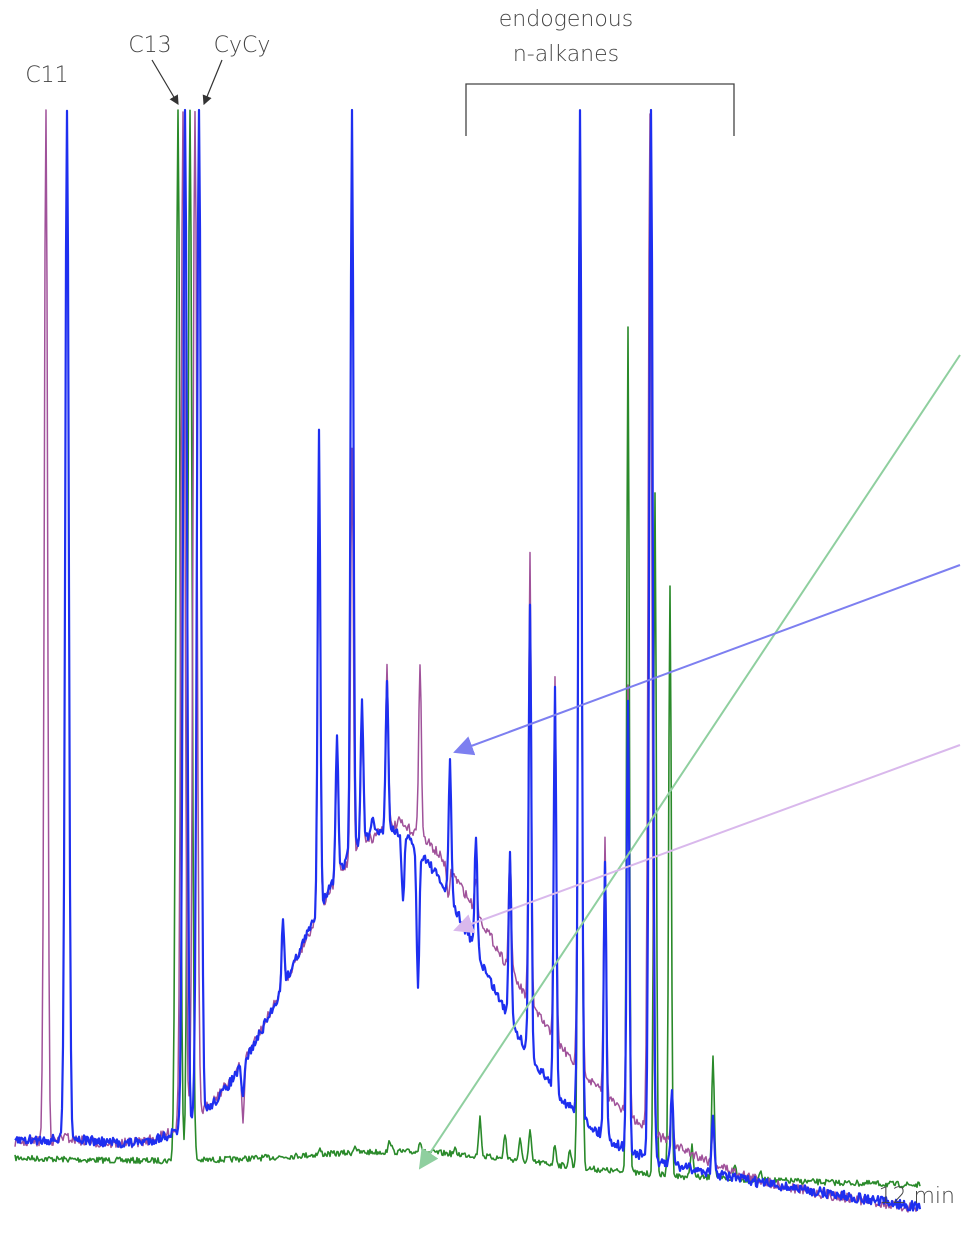  I want to click on peak-label: C13, so click(149, 45).